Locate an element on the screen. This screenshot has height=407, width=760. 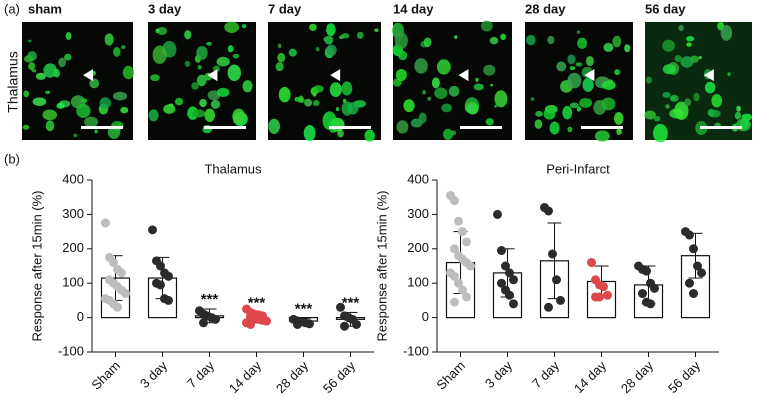
image-title: 3 day is located at coordinates (165, 8).